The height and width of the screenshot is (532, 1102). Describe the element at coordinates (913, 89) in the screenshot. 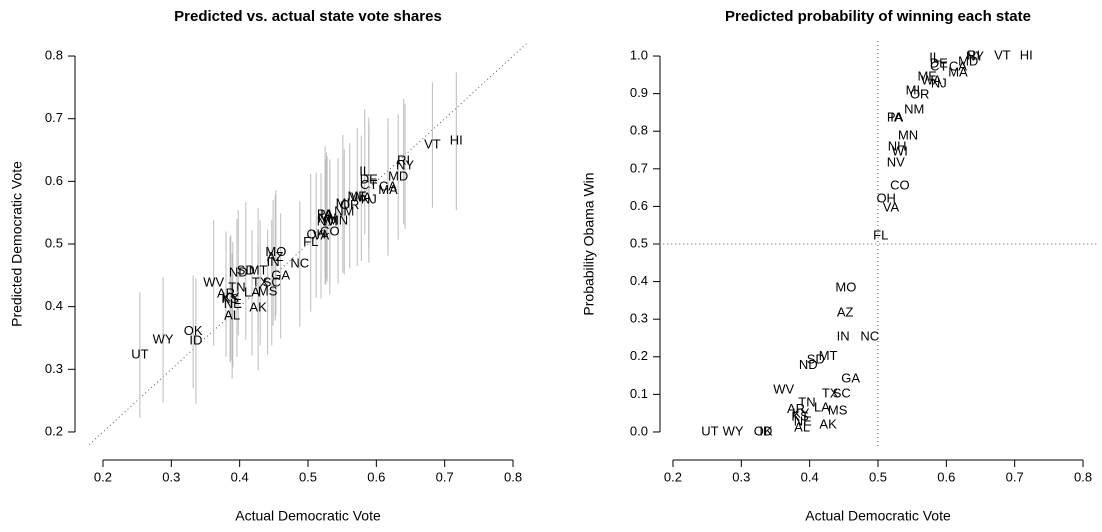

I see `point-label: MI` at that location.